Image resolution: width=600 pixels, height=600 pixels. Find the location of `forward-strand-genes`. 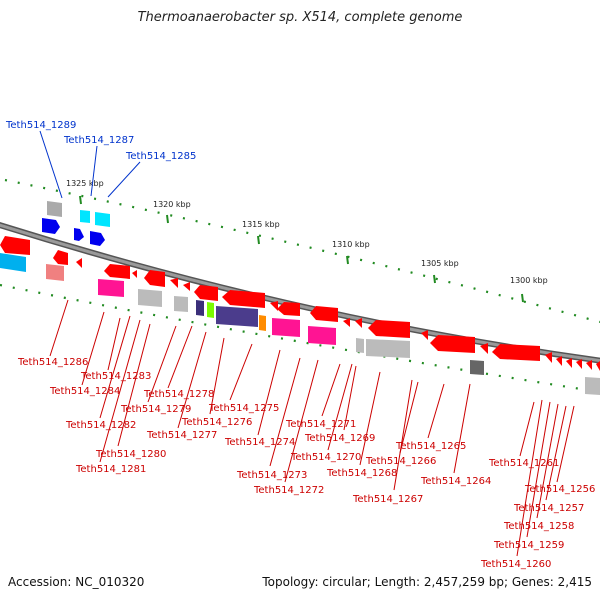

forward-strand-genes is located at coordinates (76, 223).